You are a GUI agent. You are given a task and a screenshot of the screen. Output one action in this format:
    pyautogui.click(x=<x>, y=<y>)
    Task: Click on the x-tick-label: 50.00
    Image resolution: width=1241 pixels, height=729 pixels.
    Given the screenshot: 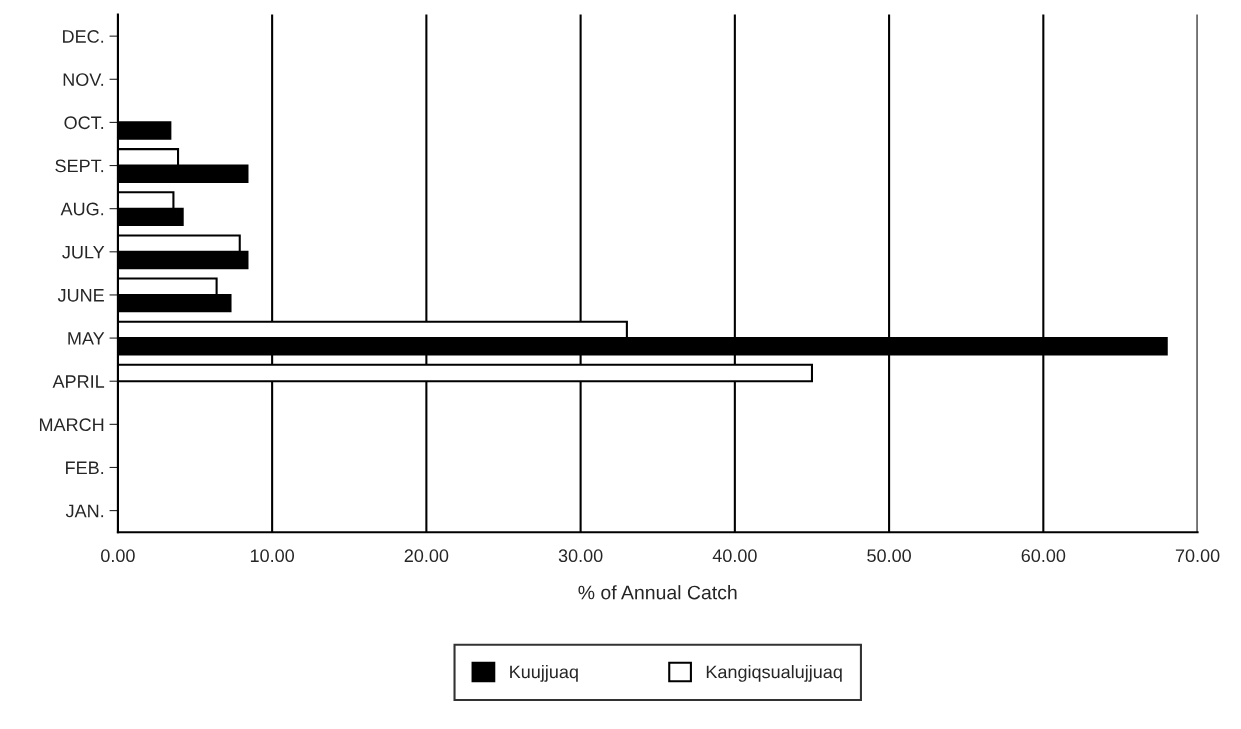 What is the action you would take?
    pyautogui.click(x=889, y=556)
    